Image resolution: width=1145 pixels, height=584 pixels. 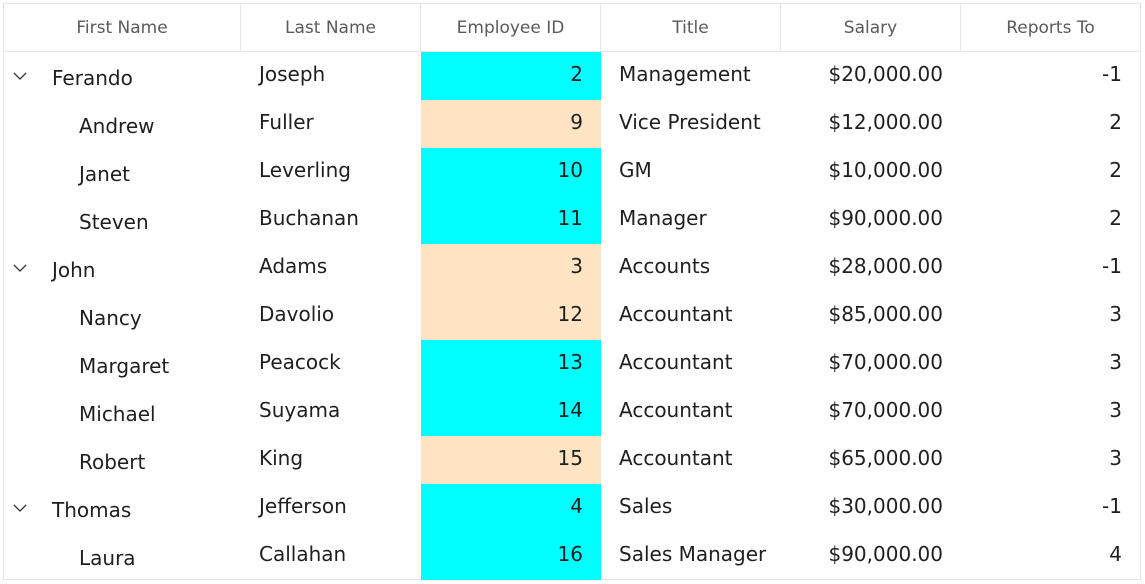 What do you see at coordinates (871, 268) in the screenshot?
I see `cell-salary: $28,000.00` at bounding box center [871, 268].